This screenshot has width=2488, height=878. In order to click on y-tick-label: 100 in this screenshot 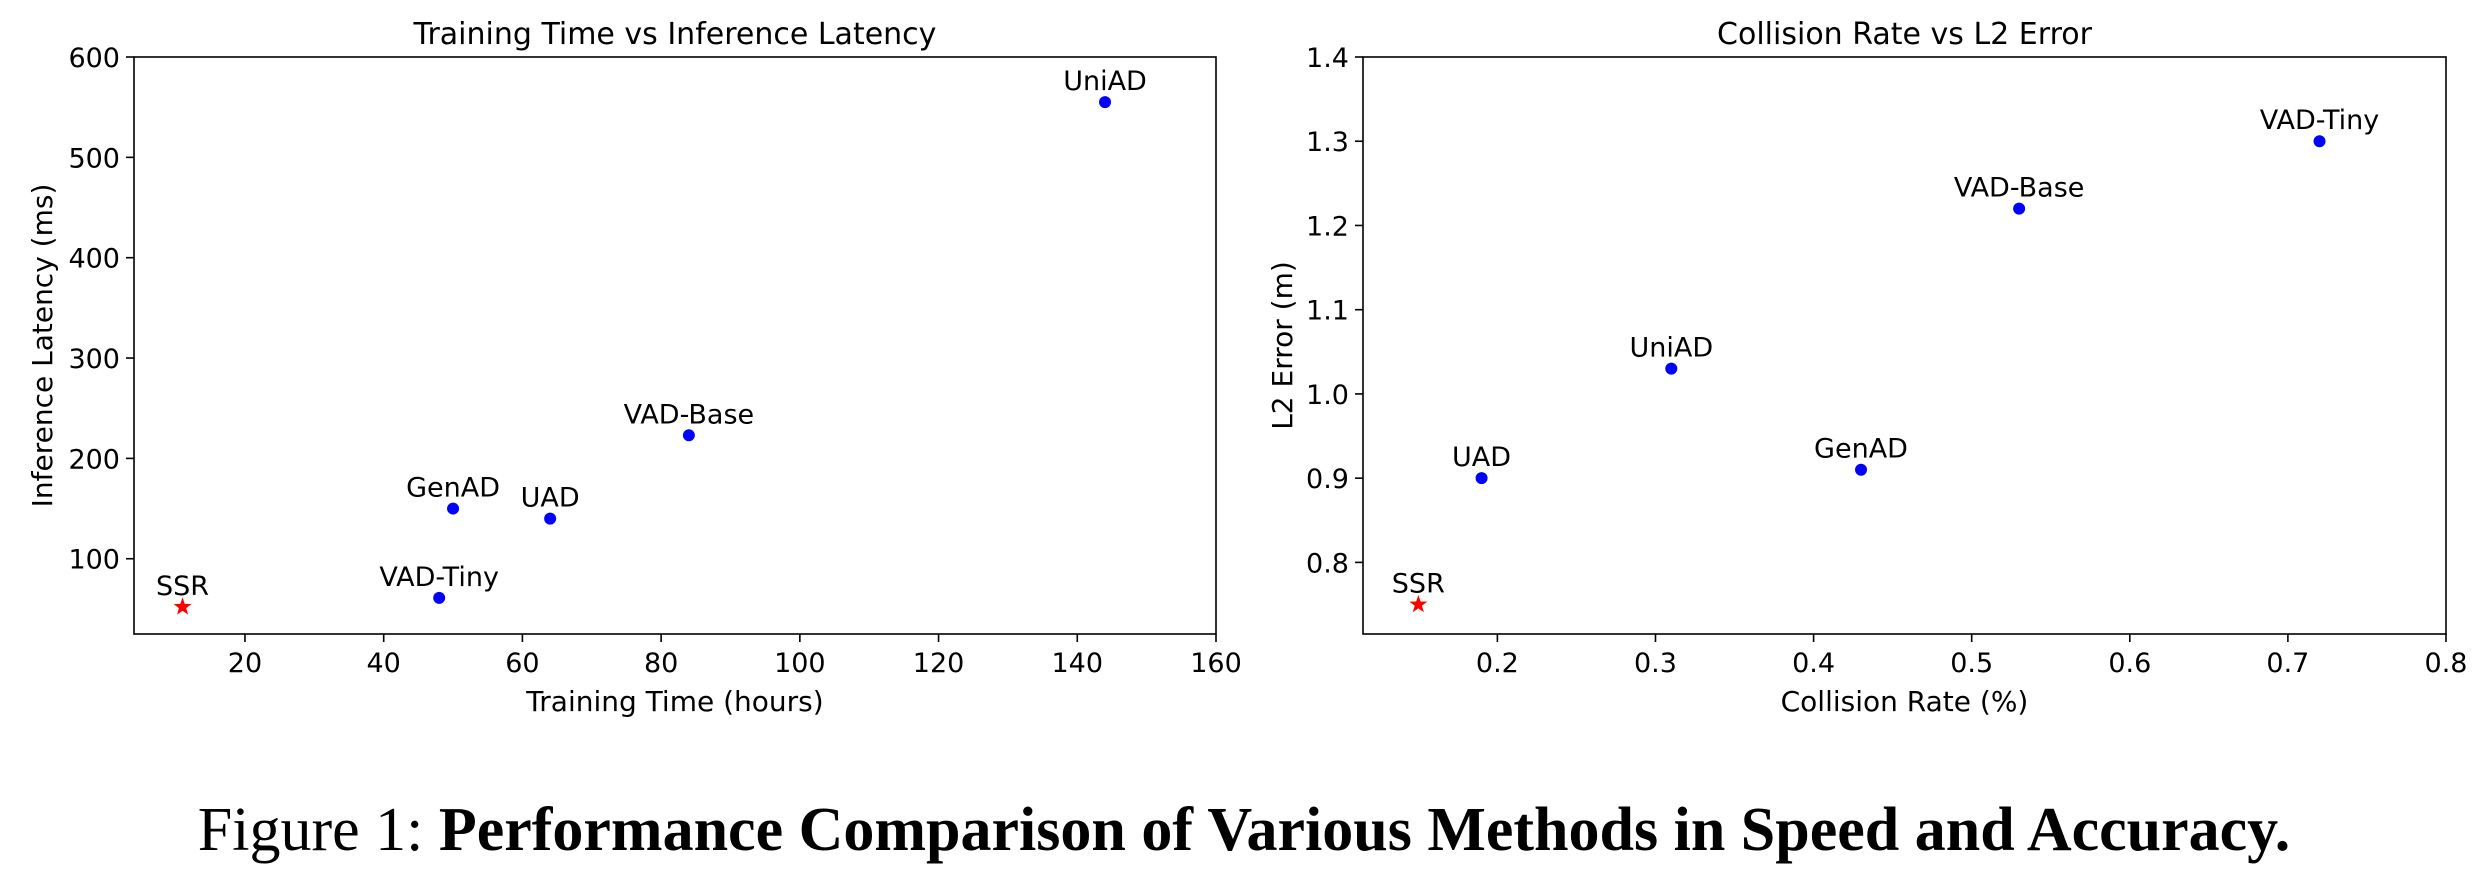, I will do `click(94, 560)`.